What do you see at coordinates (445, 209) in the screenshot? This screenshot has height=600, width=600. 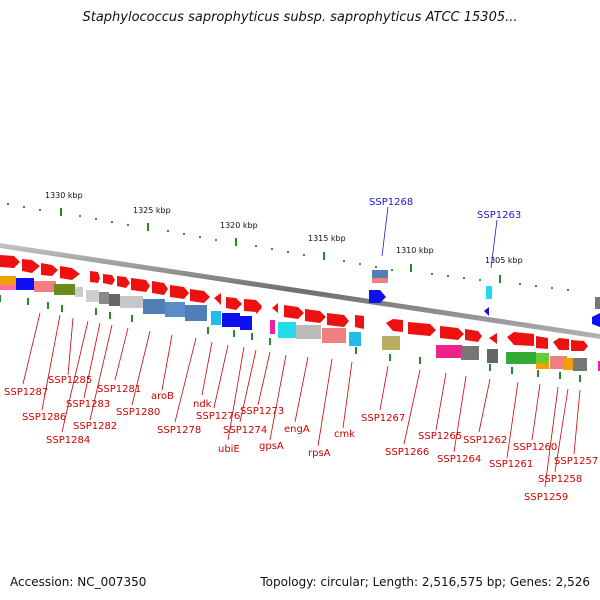 I see `gene-labels-blue: SSP1268 SSP1263` at bounding box center [445, 209].